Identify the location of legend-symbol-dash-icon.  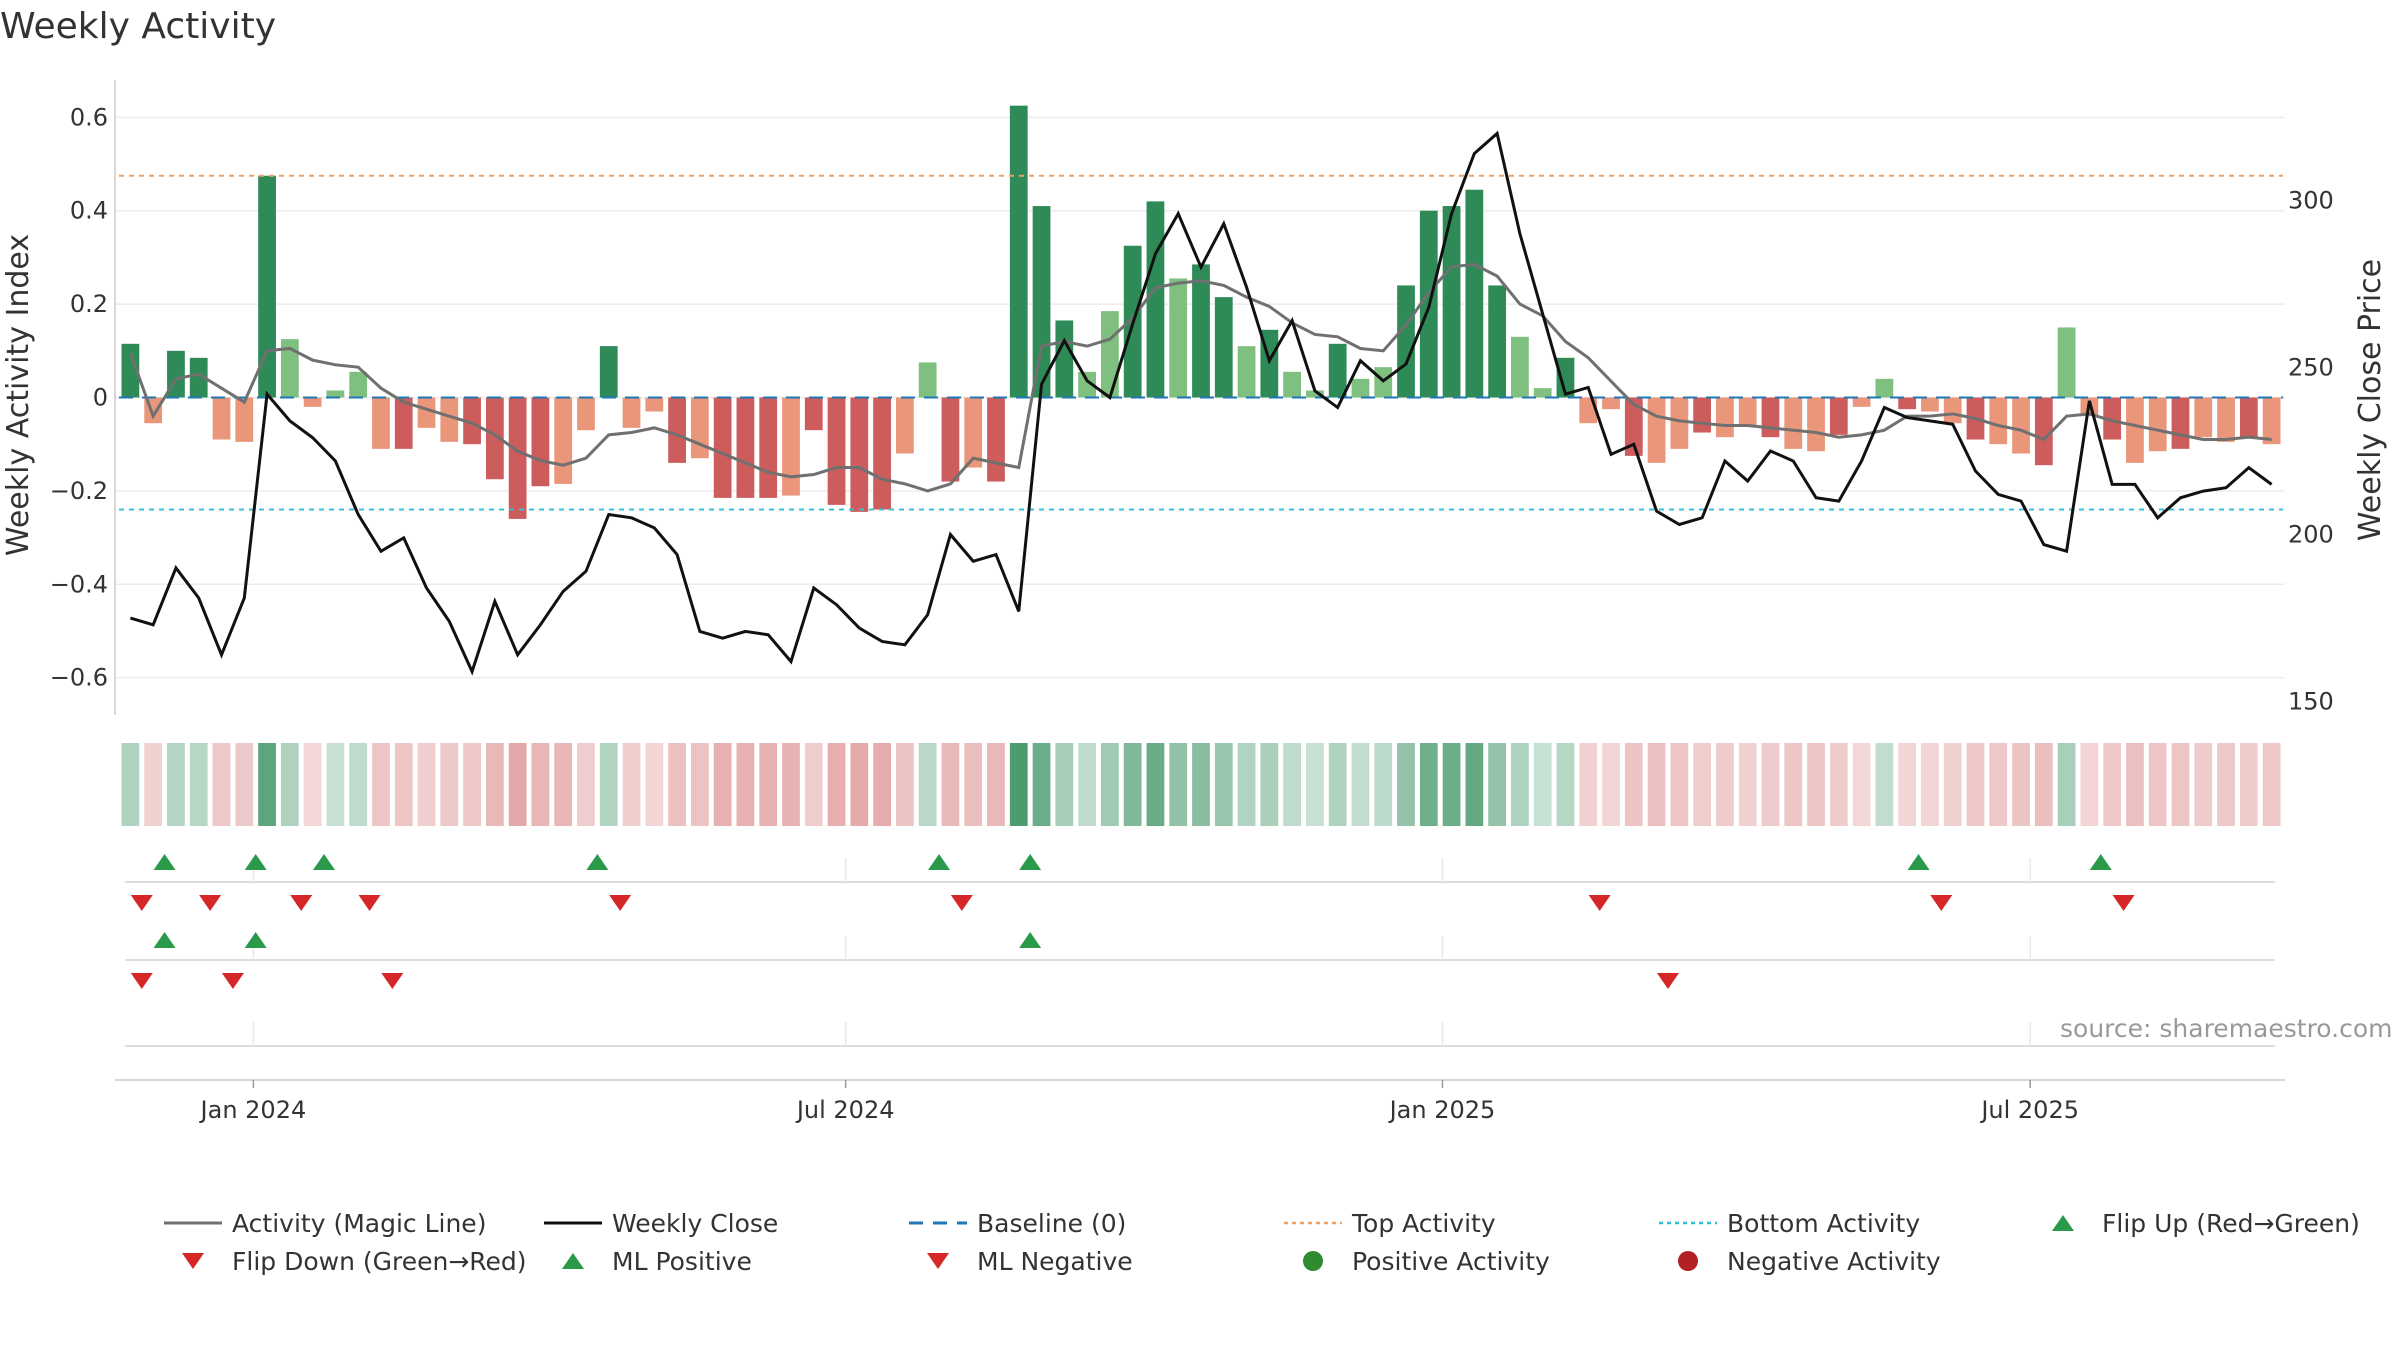
(938, 1223).